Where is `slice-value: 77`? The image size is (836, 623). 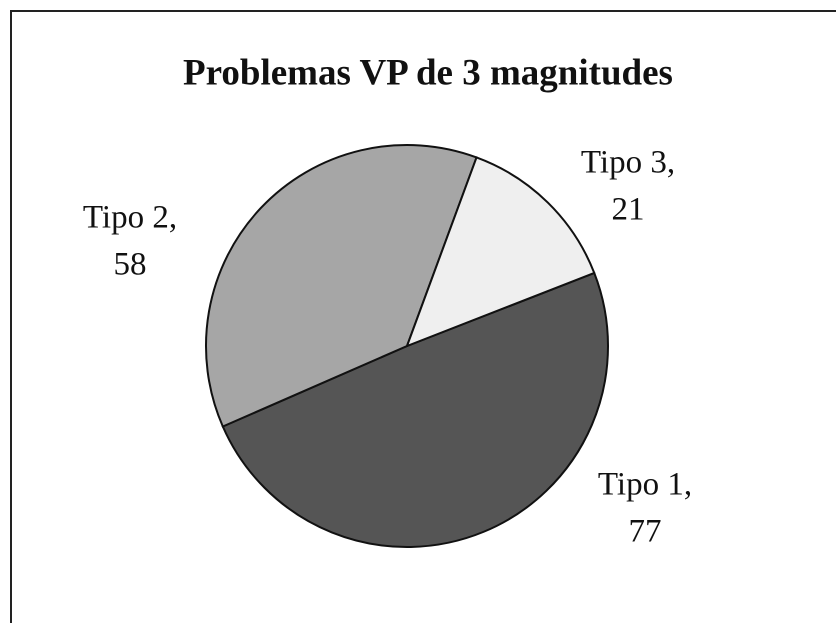
slice-value: 77 is located at coordinates (645, 532).